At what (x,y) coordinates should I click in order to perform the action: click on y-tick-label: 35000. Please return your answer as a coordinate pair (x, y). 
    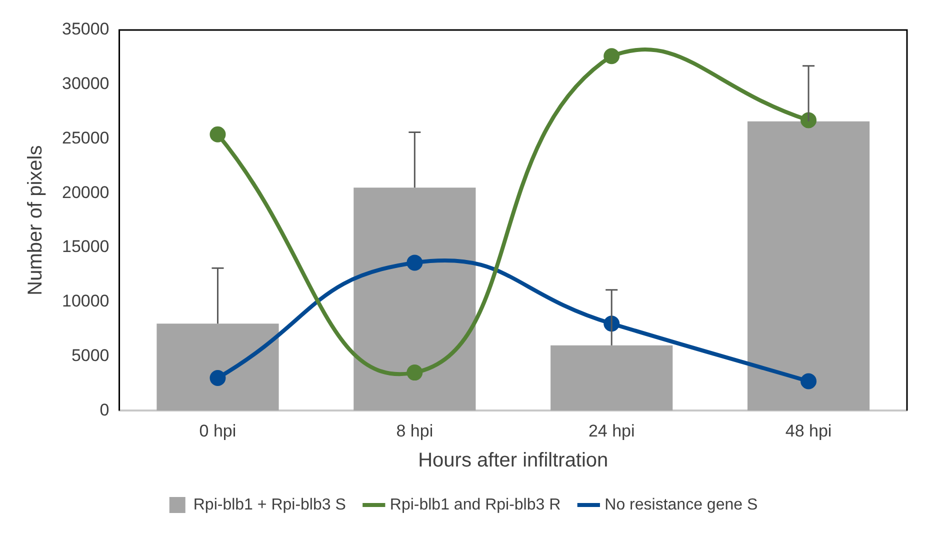
    Looking at the image, I should click on (86, 29).